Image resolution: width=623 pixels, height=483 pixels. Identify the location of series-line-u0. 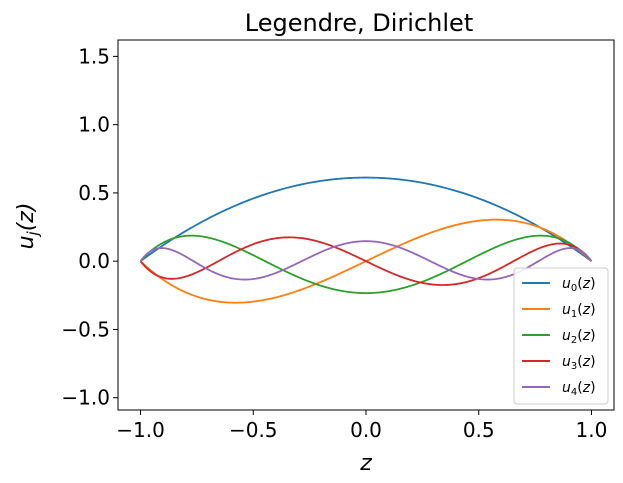
(366, 219).